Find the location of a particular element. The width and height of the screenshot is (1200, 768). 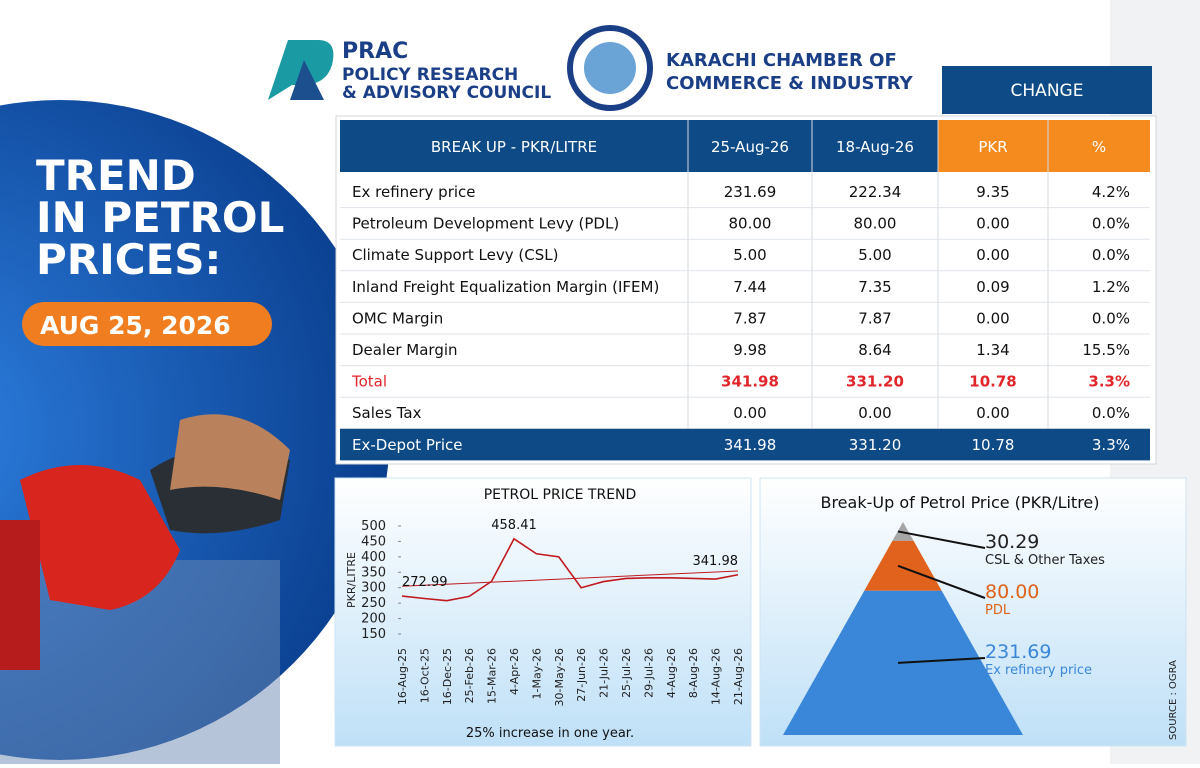

prac-logo is located at coordinates (301, 70).